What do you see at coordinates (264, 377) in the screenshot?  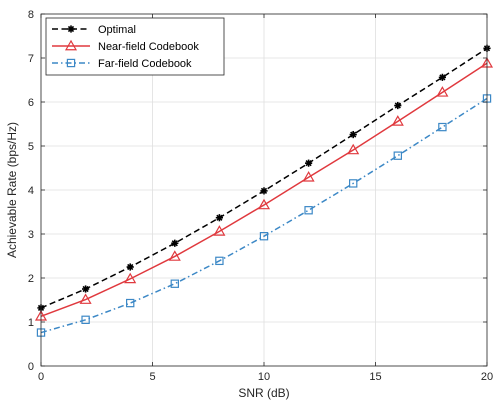 I see `x-tick-label: 10` at bounding box center [264, 377].